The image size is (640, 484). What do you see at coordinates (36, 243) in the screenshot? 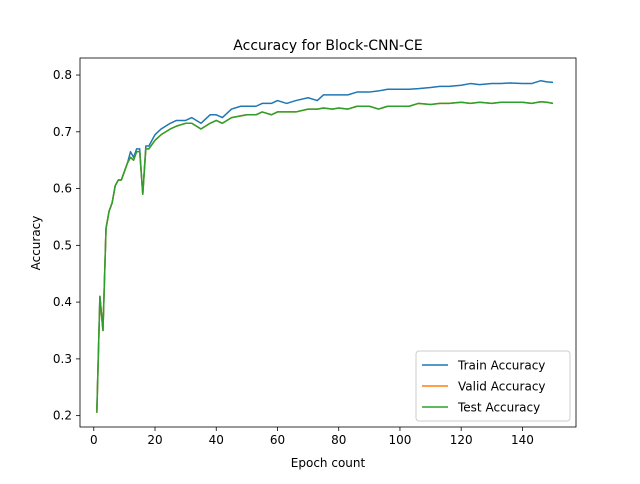
I see `y-axis-label: Accuracy` at bounding box center [36, 243].